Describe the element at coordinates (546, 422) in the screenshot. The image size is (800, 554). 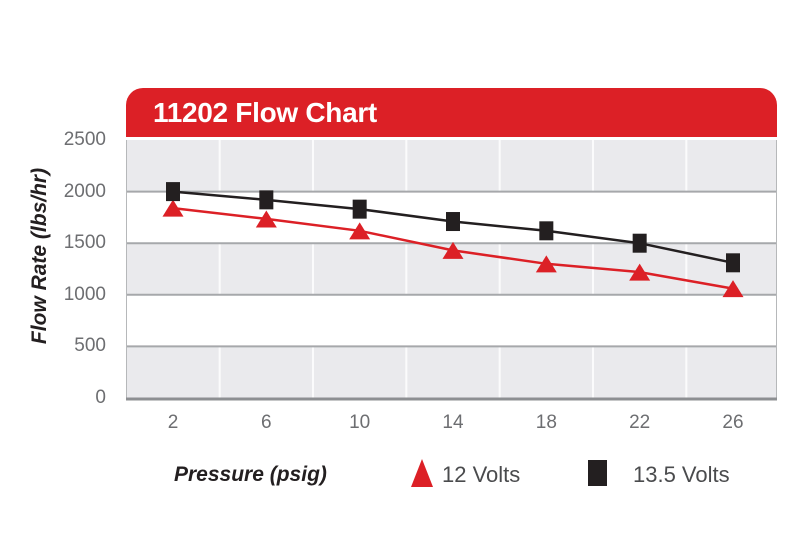
I see `x-tick-label: 18` at that location.